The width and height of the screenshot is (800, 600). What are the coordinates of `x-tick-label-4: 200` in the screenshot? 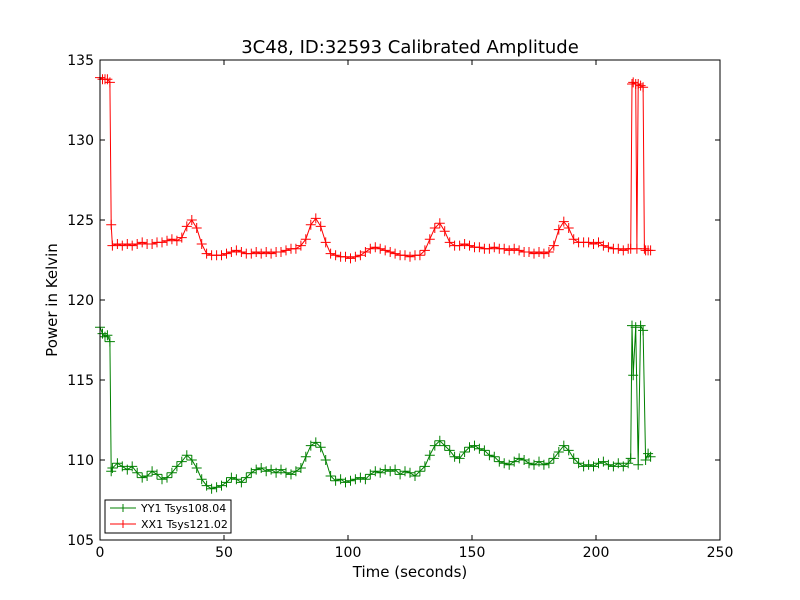 It's located at (596, 553).